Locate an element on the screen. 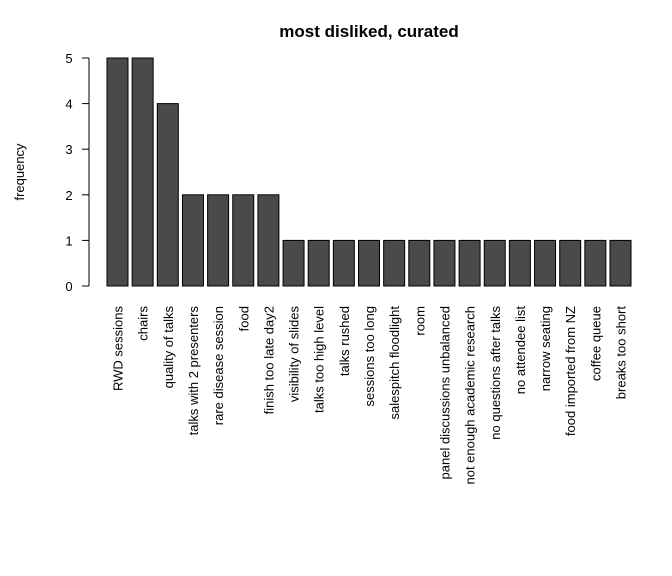  y-tick-label: 5 is located at coordinates (68, 58).